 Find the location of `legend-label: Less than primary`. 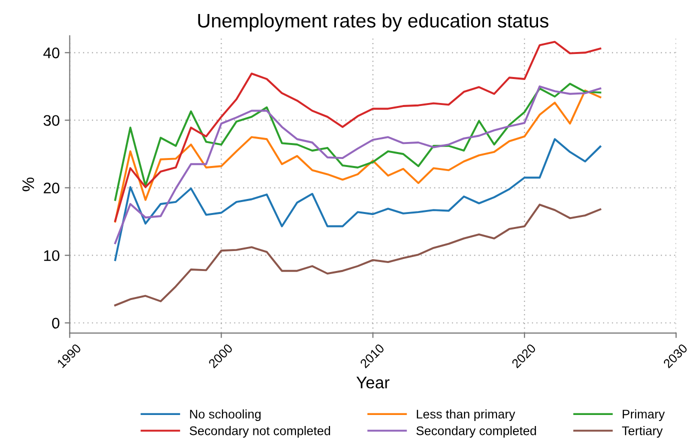

legend-label: Less than primary is located at coordinates (466, 415).